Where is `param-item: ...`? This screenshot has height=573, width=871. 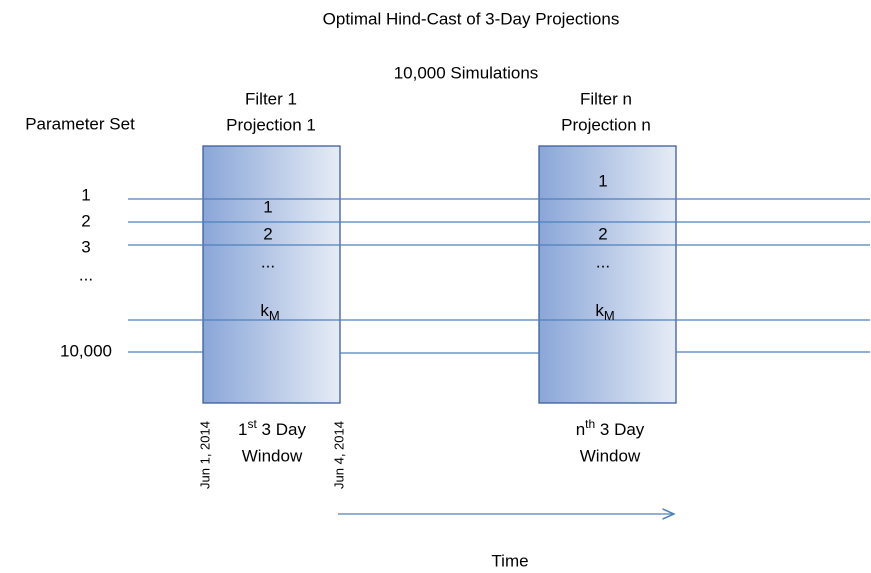 param-item: ... is located at coordinates (86, 274).